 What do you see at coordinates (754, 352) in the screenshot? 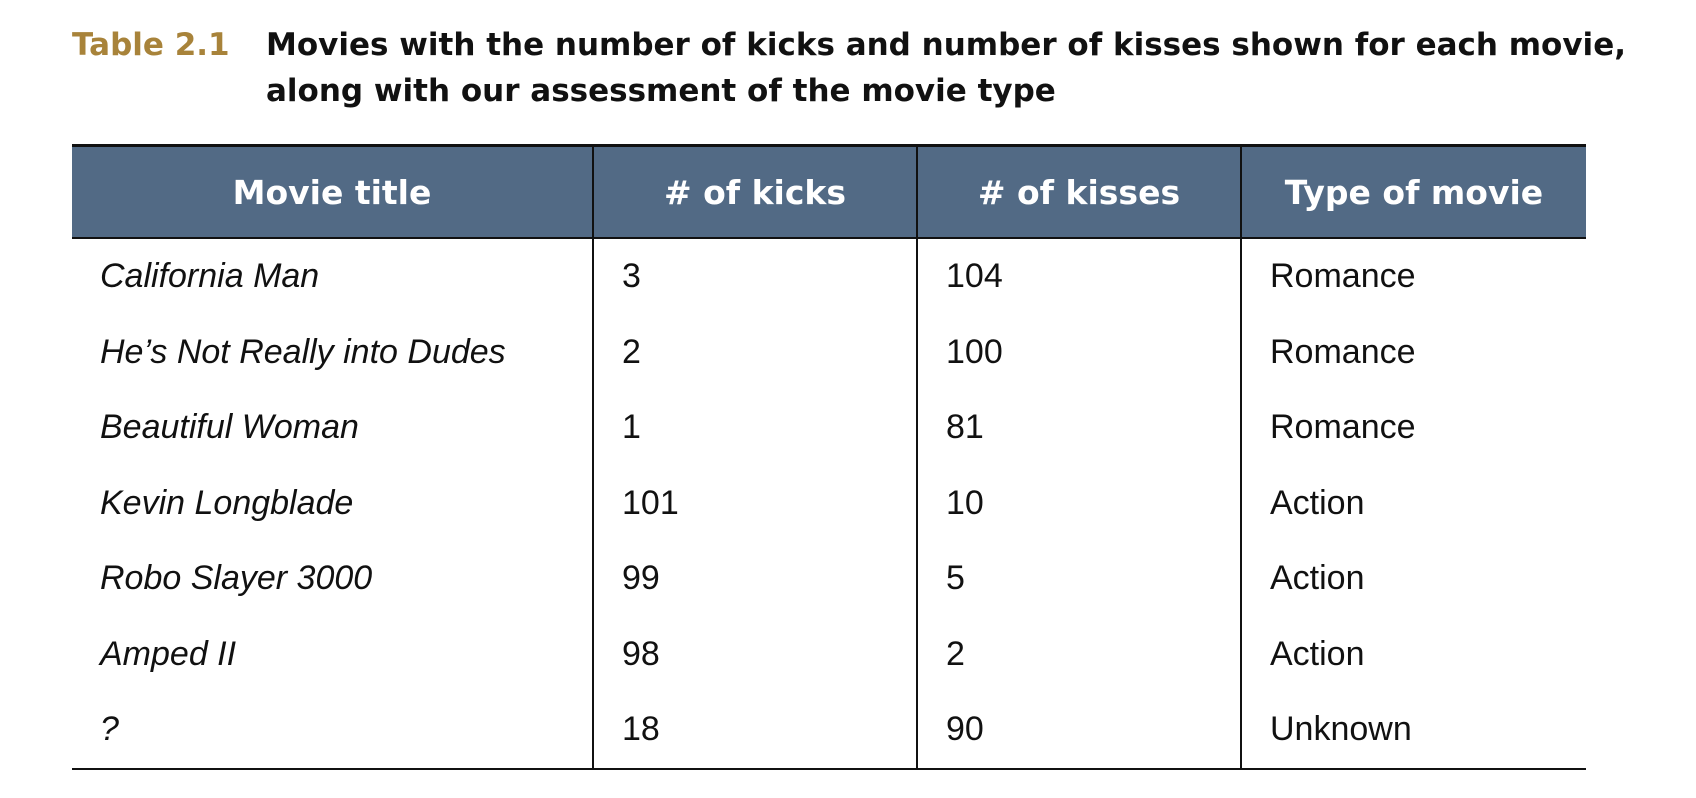
I see `kicks-cell: 2` at bounding box center [754, 352].